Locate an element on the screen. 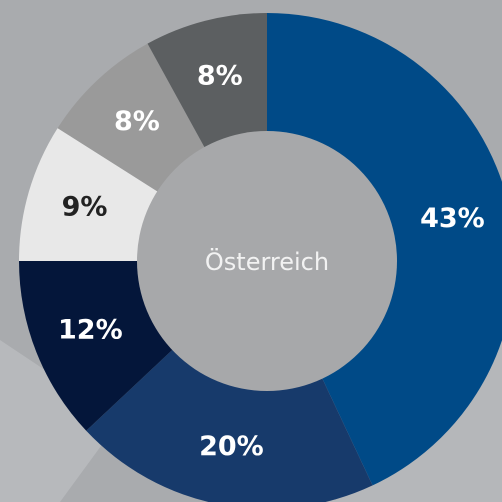 The width and height of the screenshot is (502, 502). value-label: 12% is located at coordinates (90, 329).